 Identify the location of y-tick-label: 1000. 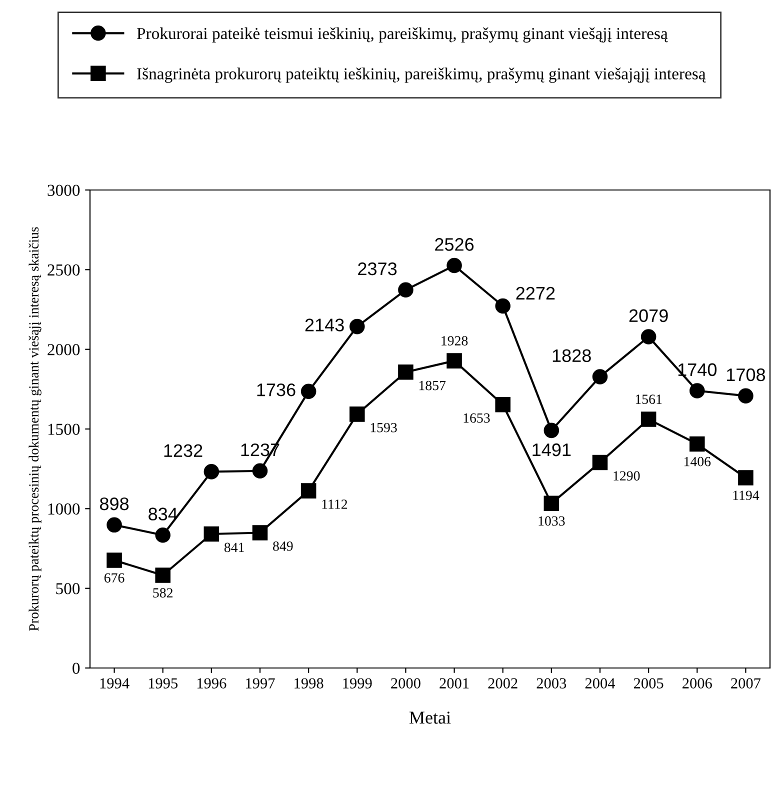
(64, 509).